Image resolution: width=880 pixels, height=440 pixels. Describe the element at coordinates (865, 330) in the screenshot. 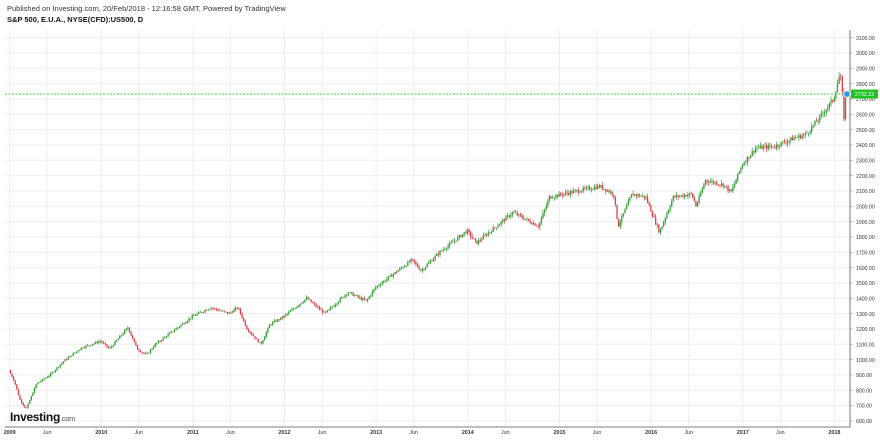

I see `y-tick-label: 1200.00` at that location.